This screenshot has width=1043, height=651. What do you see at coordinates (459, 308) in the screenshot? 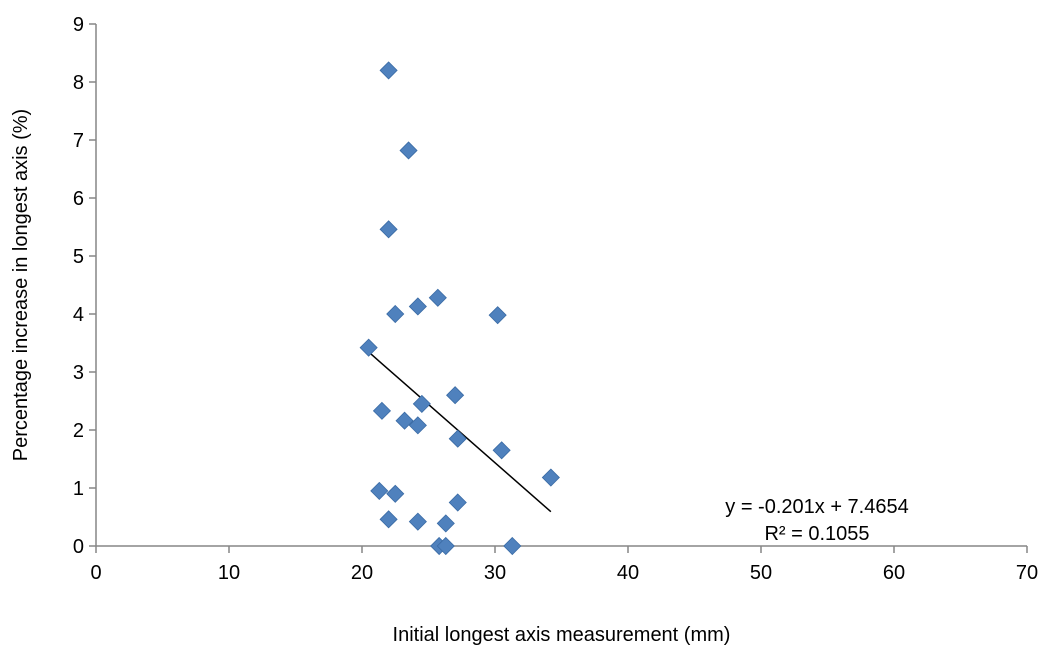
I see `data-points` at bounding box center [459, 308].